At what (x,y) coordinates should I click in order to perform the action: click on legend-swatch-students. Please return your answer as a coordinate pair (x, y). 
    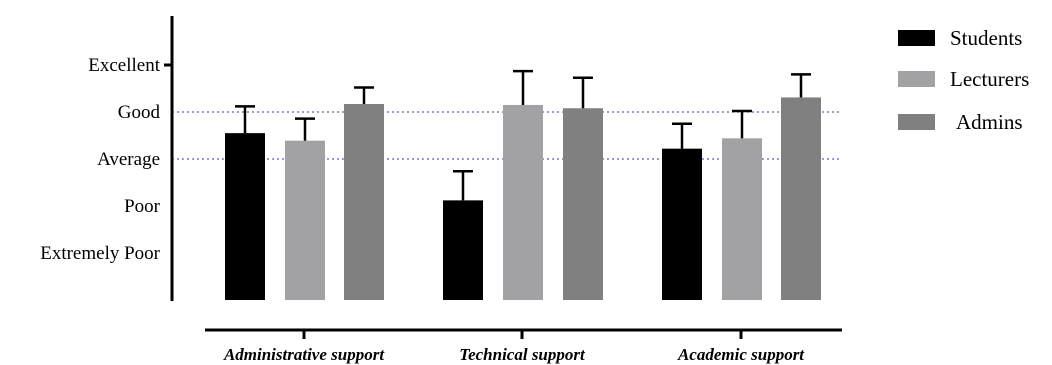
    Looking at the image, I should click on (916, 38).